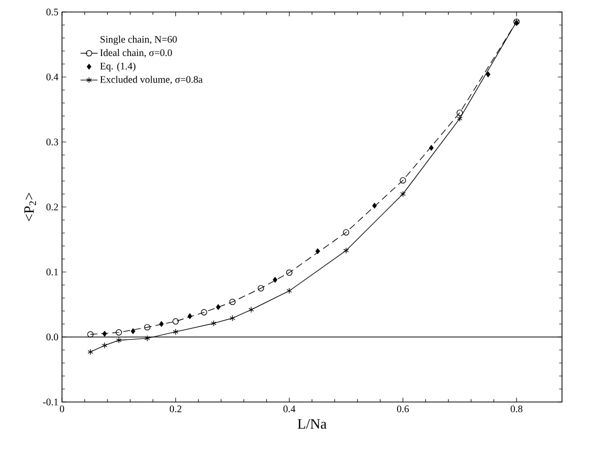 Image resolution: width=608 pixels, height=454 pixels. What do you see at coordinates (403, 409) in the screenshot?
I see `x-tick-label: 0.6` at bounding box center [403, 409].